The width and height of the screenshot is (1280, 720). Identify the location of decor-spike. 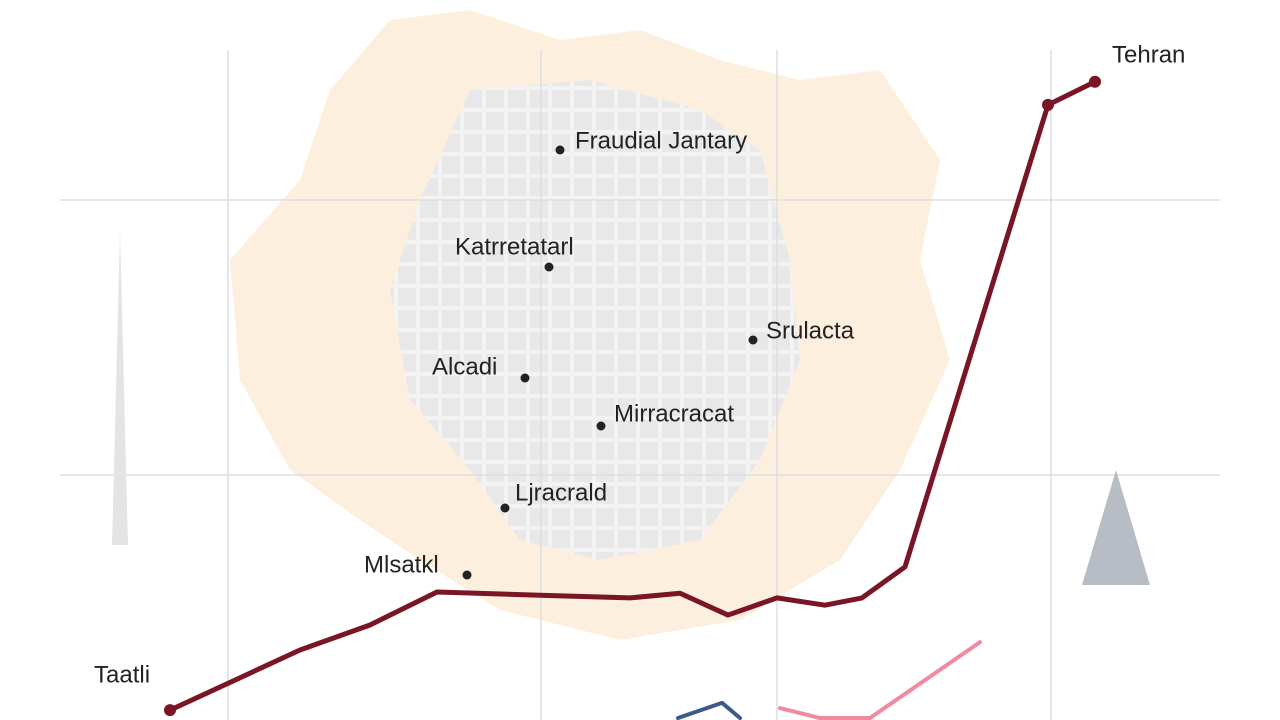
(120, 387).